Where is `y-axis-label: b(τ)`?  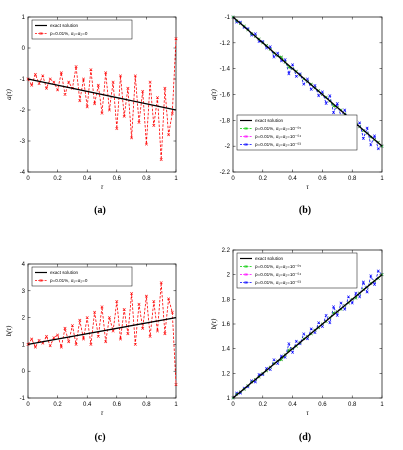 y-axis-label: b(τ) is located at coordinates (9, 330).